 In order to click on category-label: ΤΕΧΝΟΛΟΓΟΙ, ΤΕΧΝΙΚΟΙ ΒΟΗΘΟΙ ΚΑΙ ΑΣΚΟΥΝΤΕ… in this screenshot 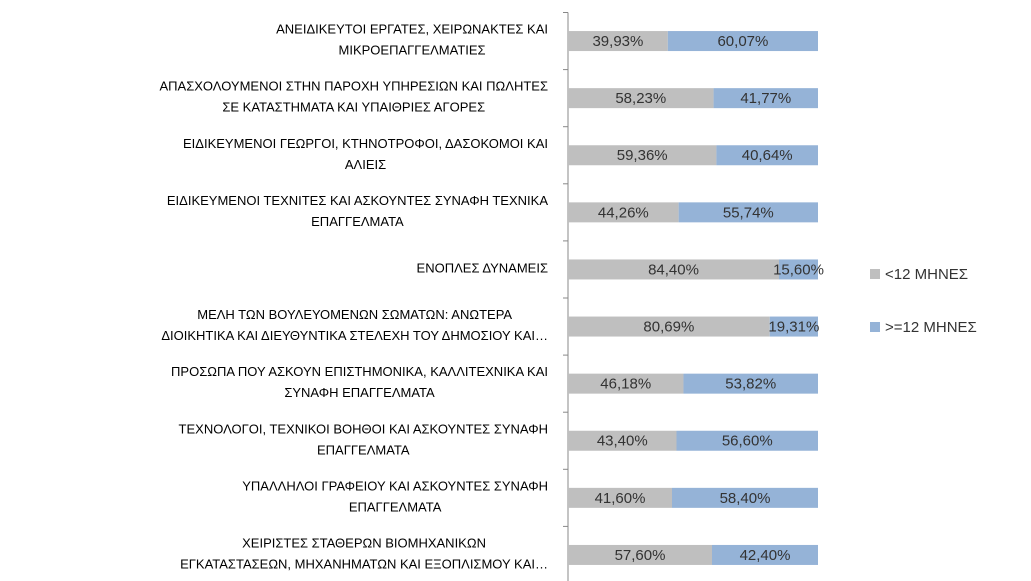, I will do `click(363, 440)`.